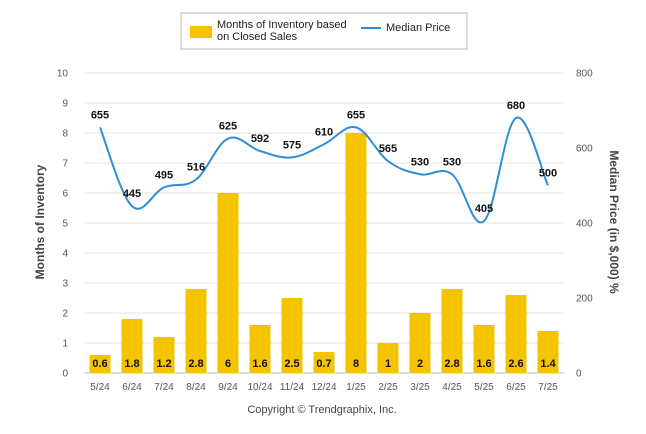 The height and width of the screenshot is (434, 646). What do you see at coordinates (388, 387) in the screenshot?
I see `x-tick-label: 2/25` at bounding box center [388, 387].